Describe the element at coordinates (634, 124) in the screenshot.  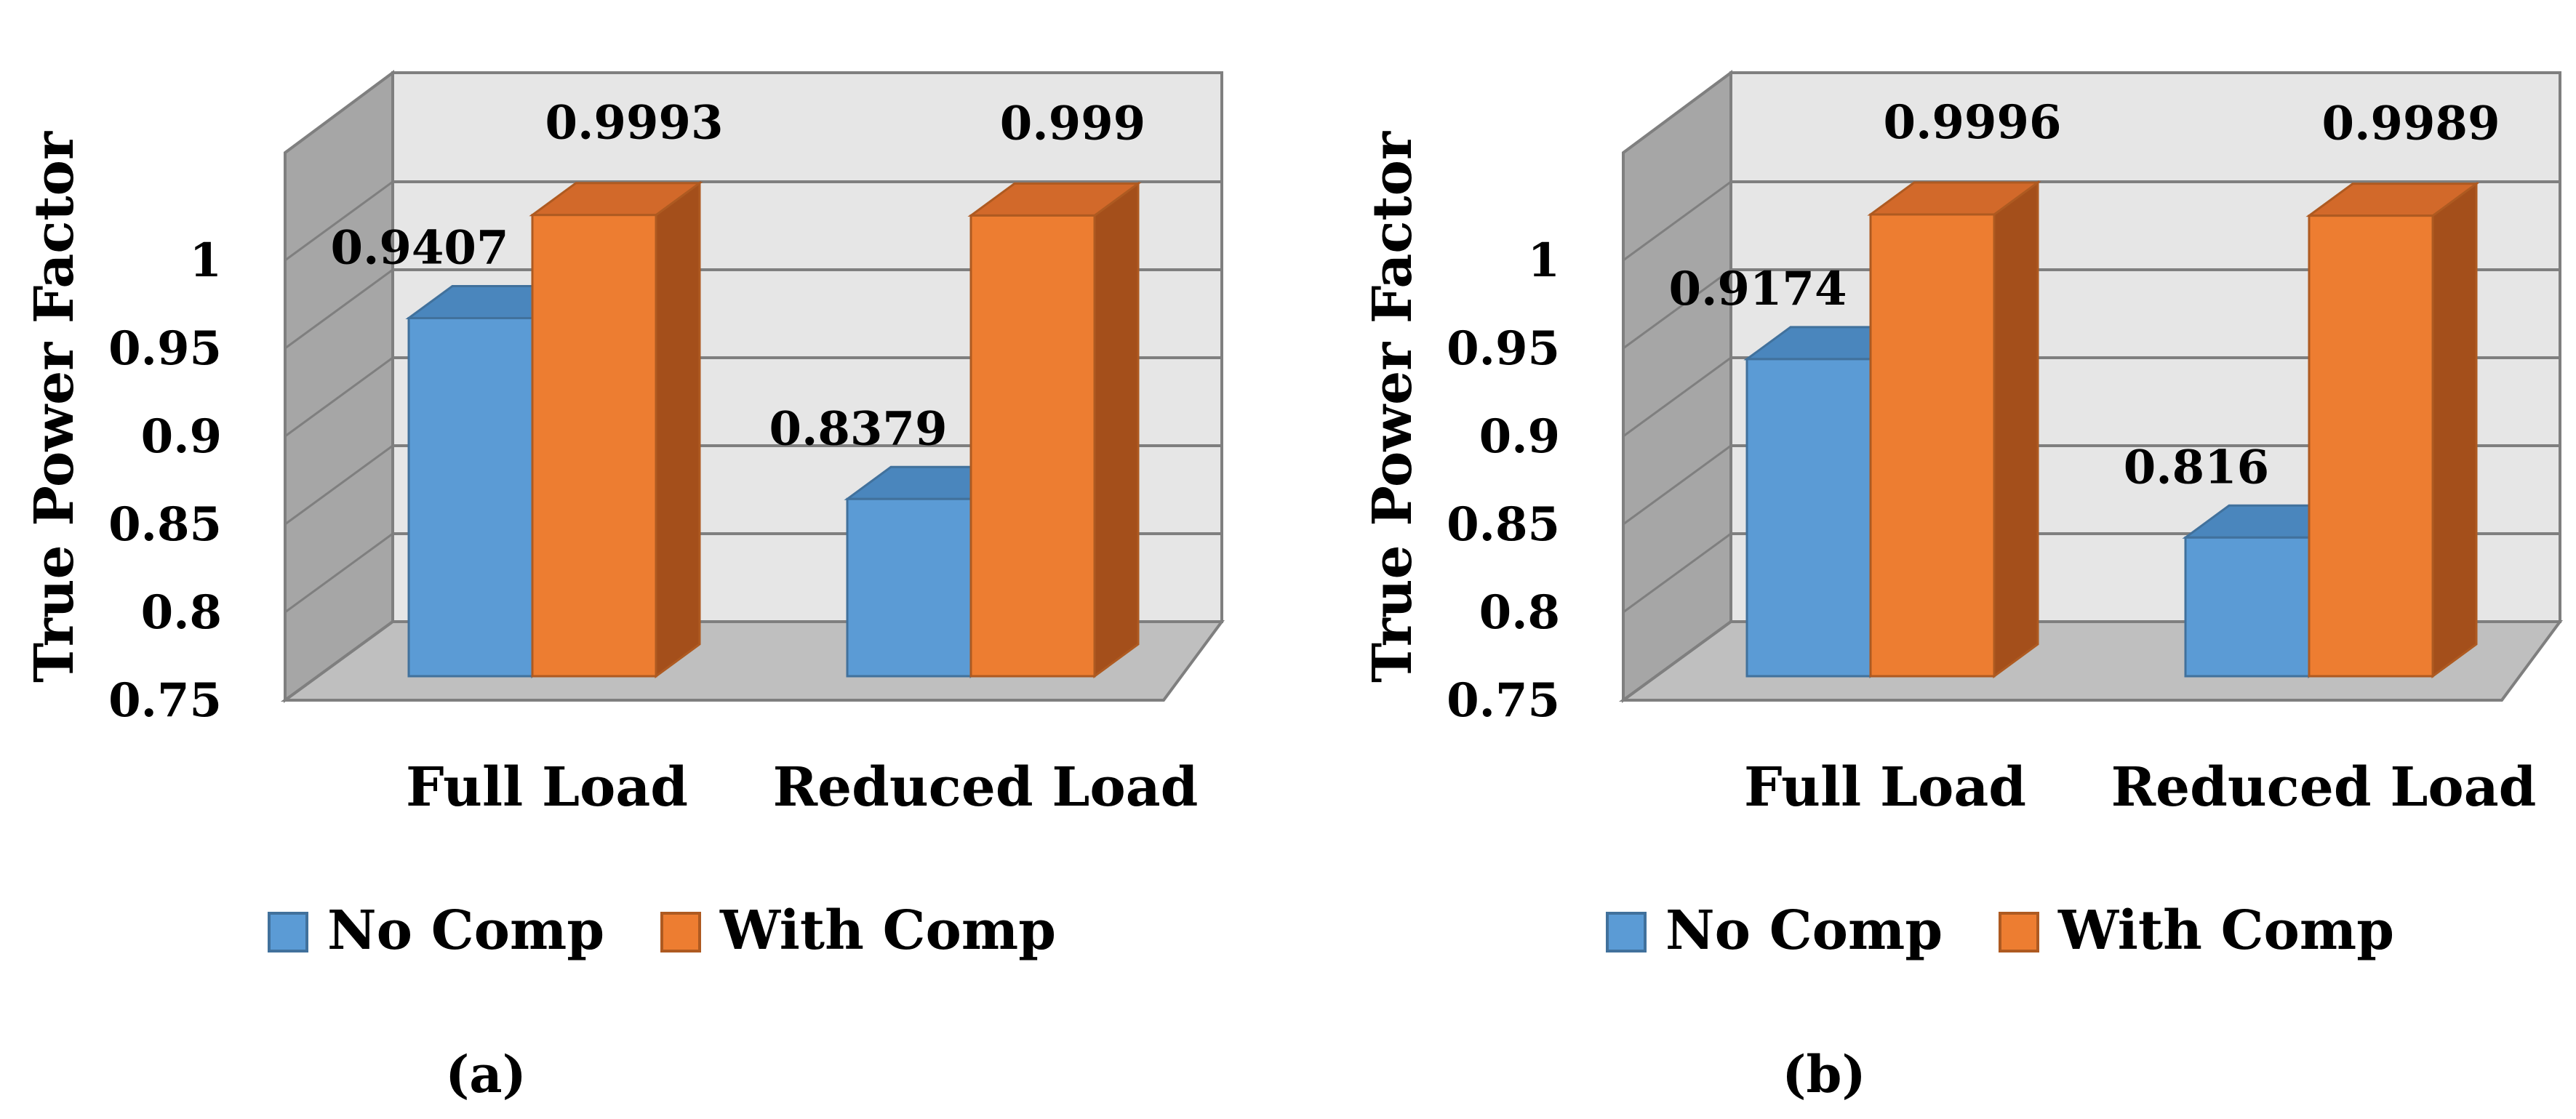
I see `data-label: 0.9993` at that location.